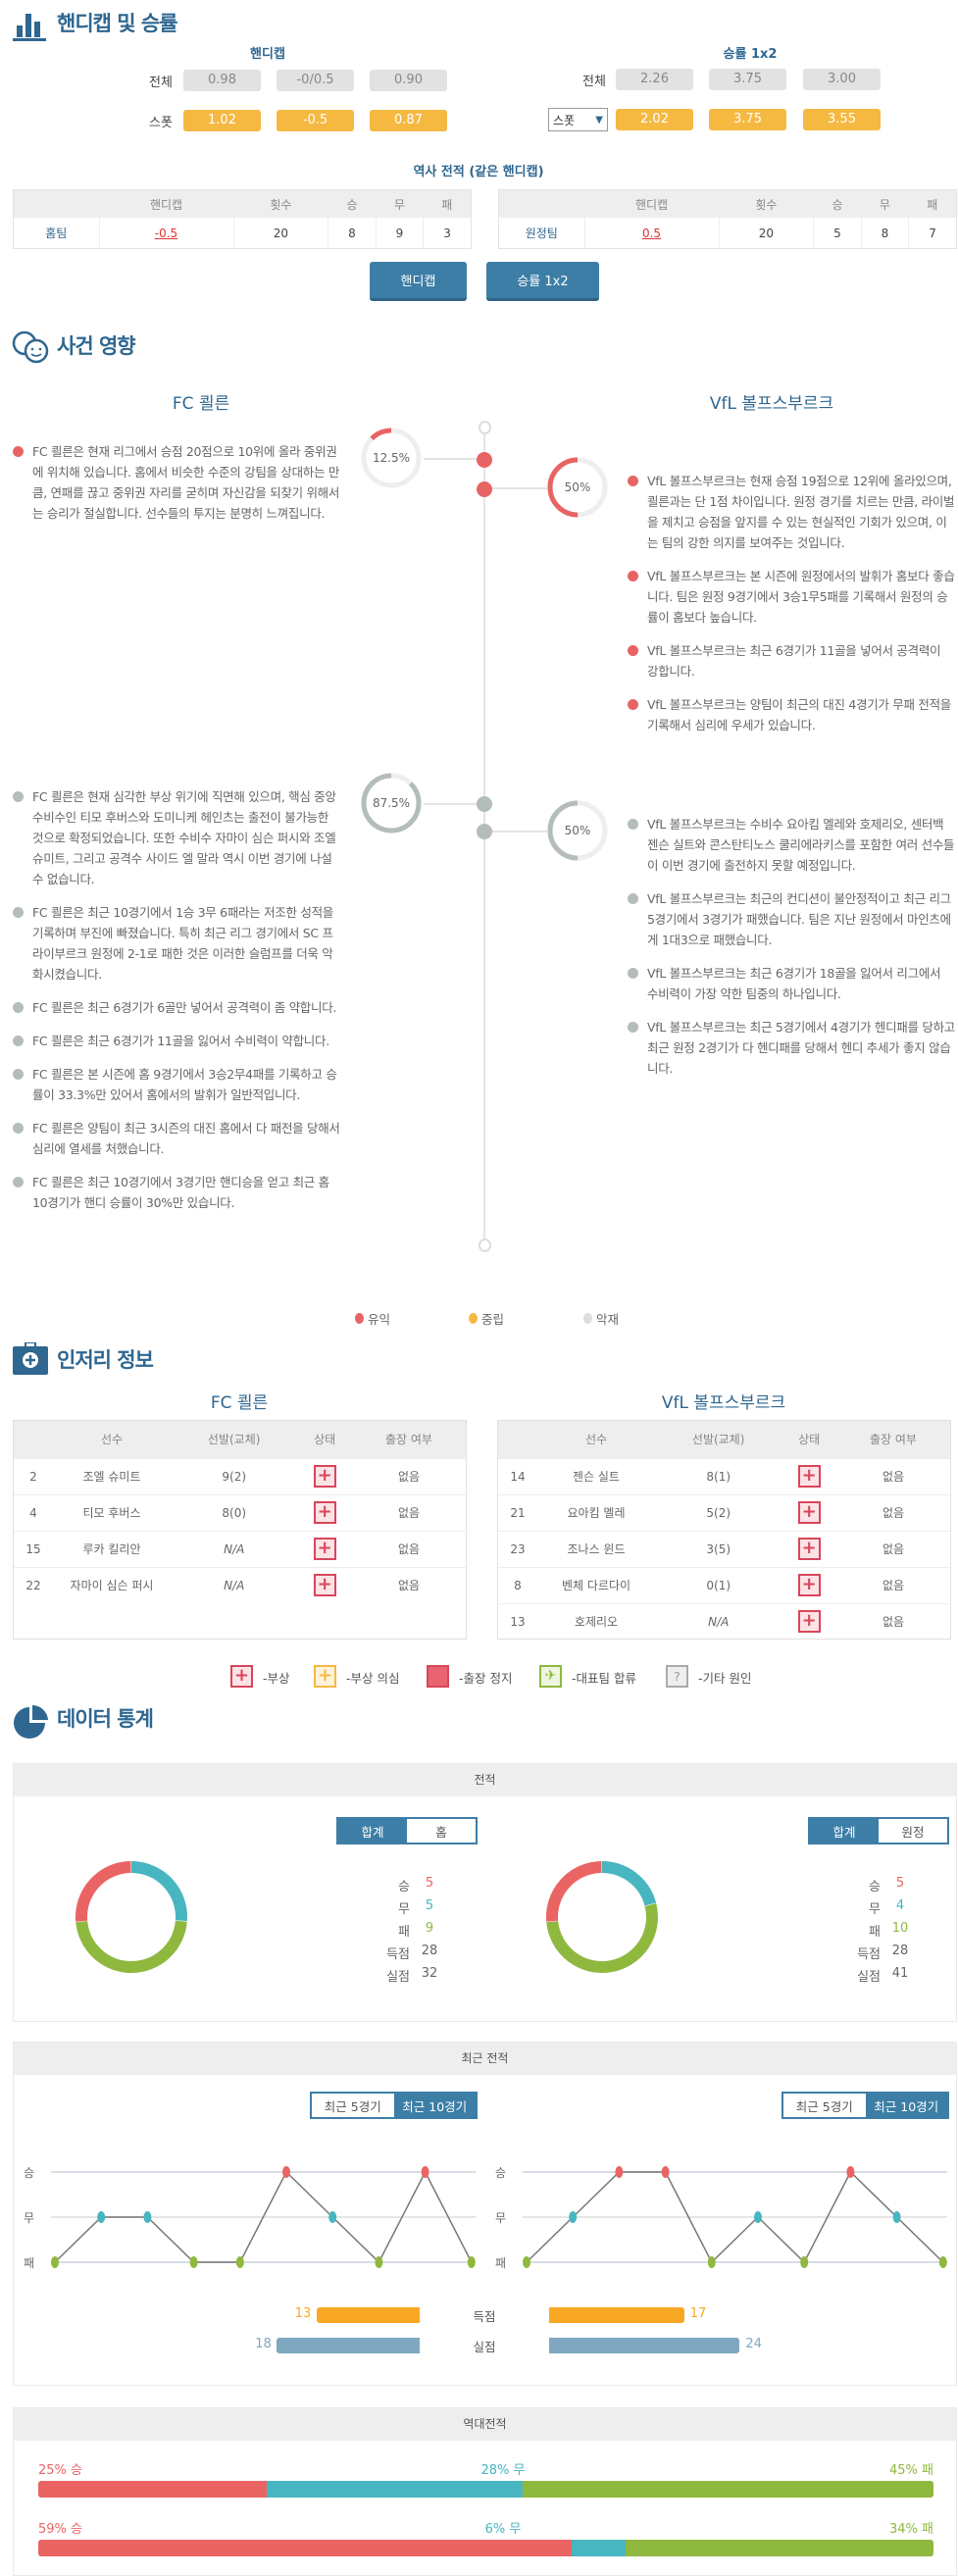  What do you see at coordinates (447, 204) in the screenshot?
I see `col-header: 패` at bounding box center [447, 204].